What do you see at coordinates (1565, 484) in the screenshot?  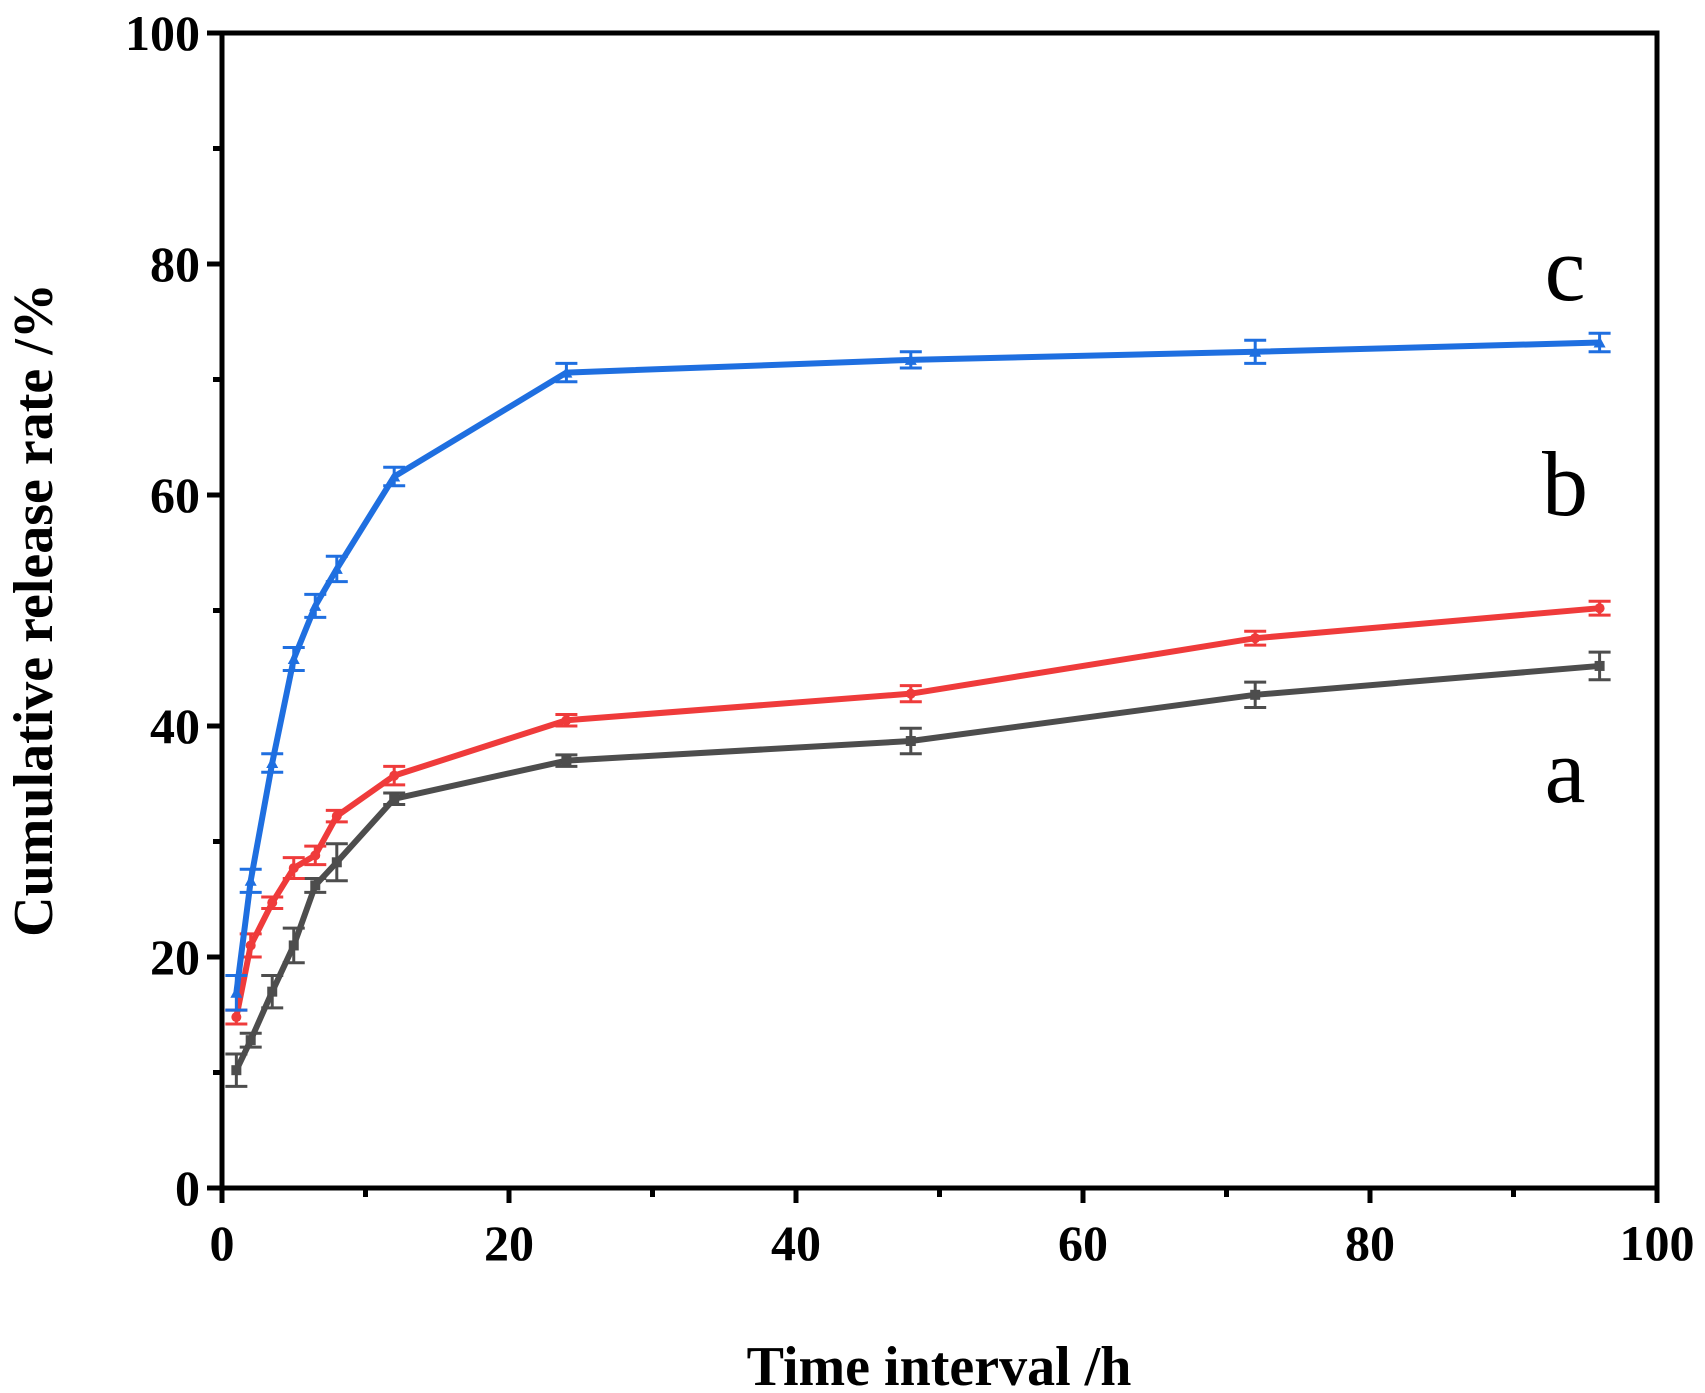 I see `series-label-b: b` at bounding box center [1565, 484].